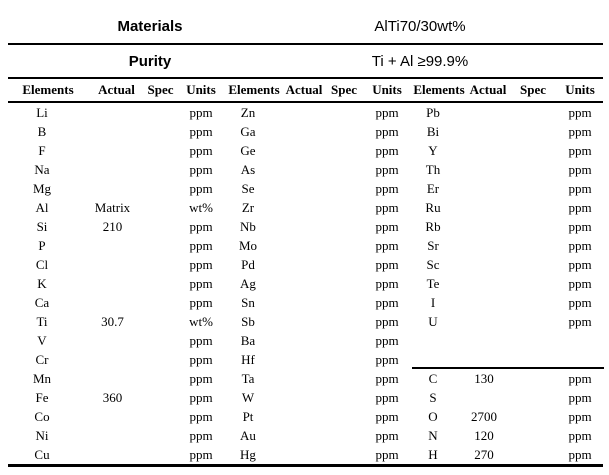 Image resolution: width=609 pixels, height=475 pixels. What do you see at coordinates (304, 264) in the screenshot?
I see `table-row: Cl ppm Pd ppm Sc ppm` at bounding box center [304, 264].